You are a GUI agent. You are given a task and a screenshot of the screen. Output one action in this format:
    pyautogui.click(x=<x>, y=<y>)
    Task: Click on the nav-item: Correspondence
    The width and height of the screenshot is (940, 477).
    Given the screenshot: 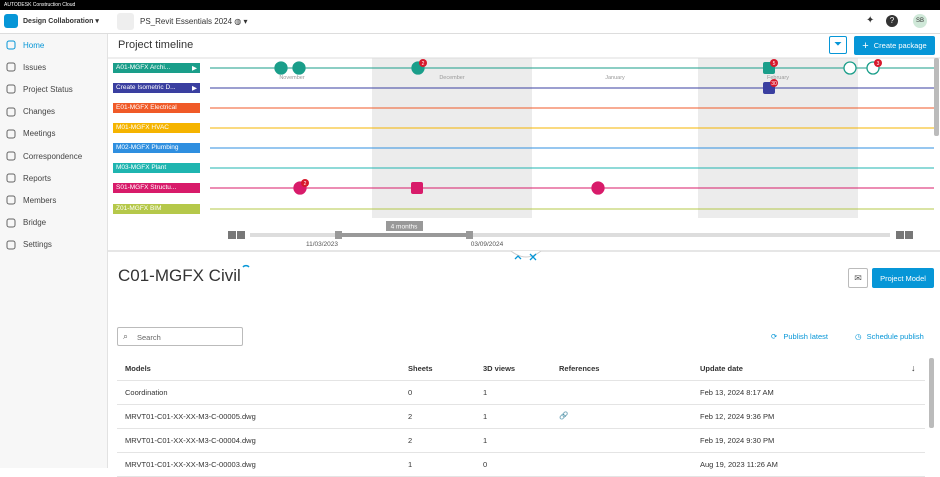 What is the action you would take?
    pyautogui.click(x=54, y=156)
    